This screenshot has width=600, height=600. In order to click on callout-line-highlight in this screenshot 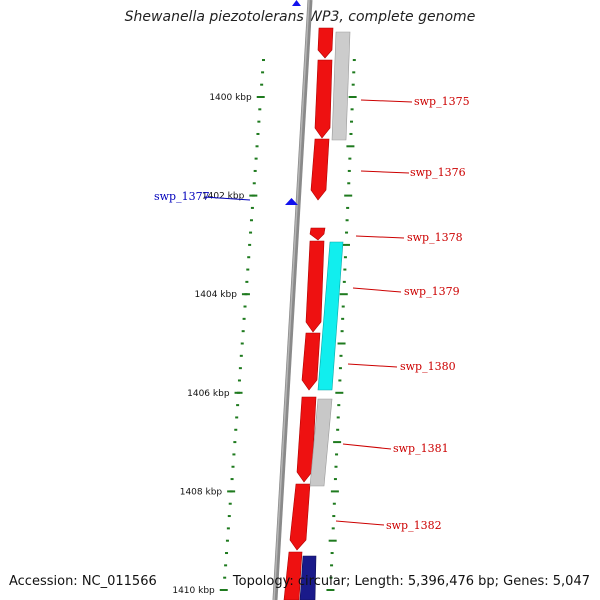, I will do `click(227, 198)`.